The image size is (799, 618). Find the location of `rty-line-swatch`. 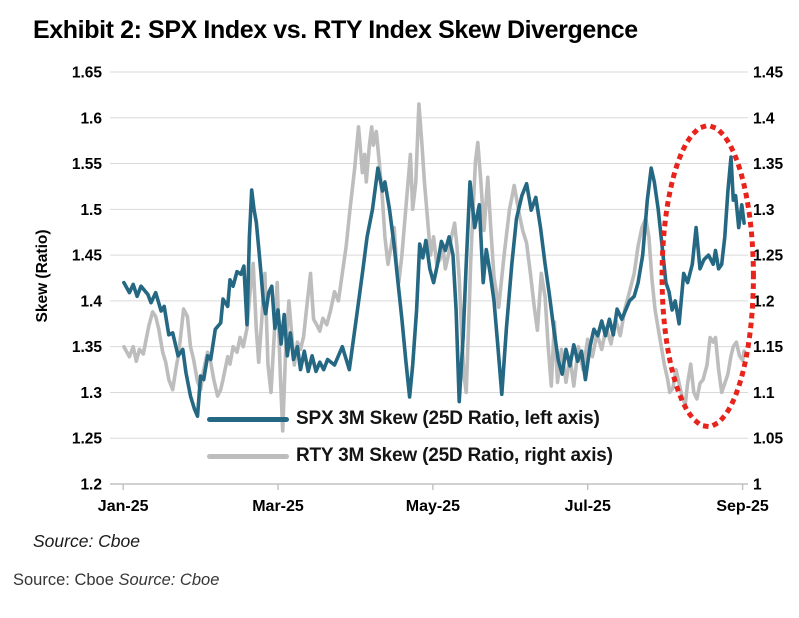

rty-line-swatch is located at coordinates (248, 456).